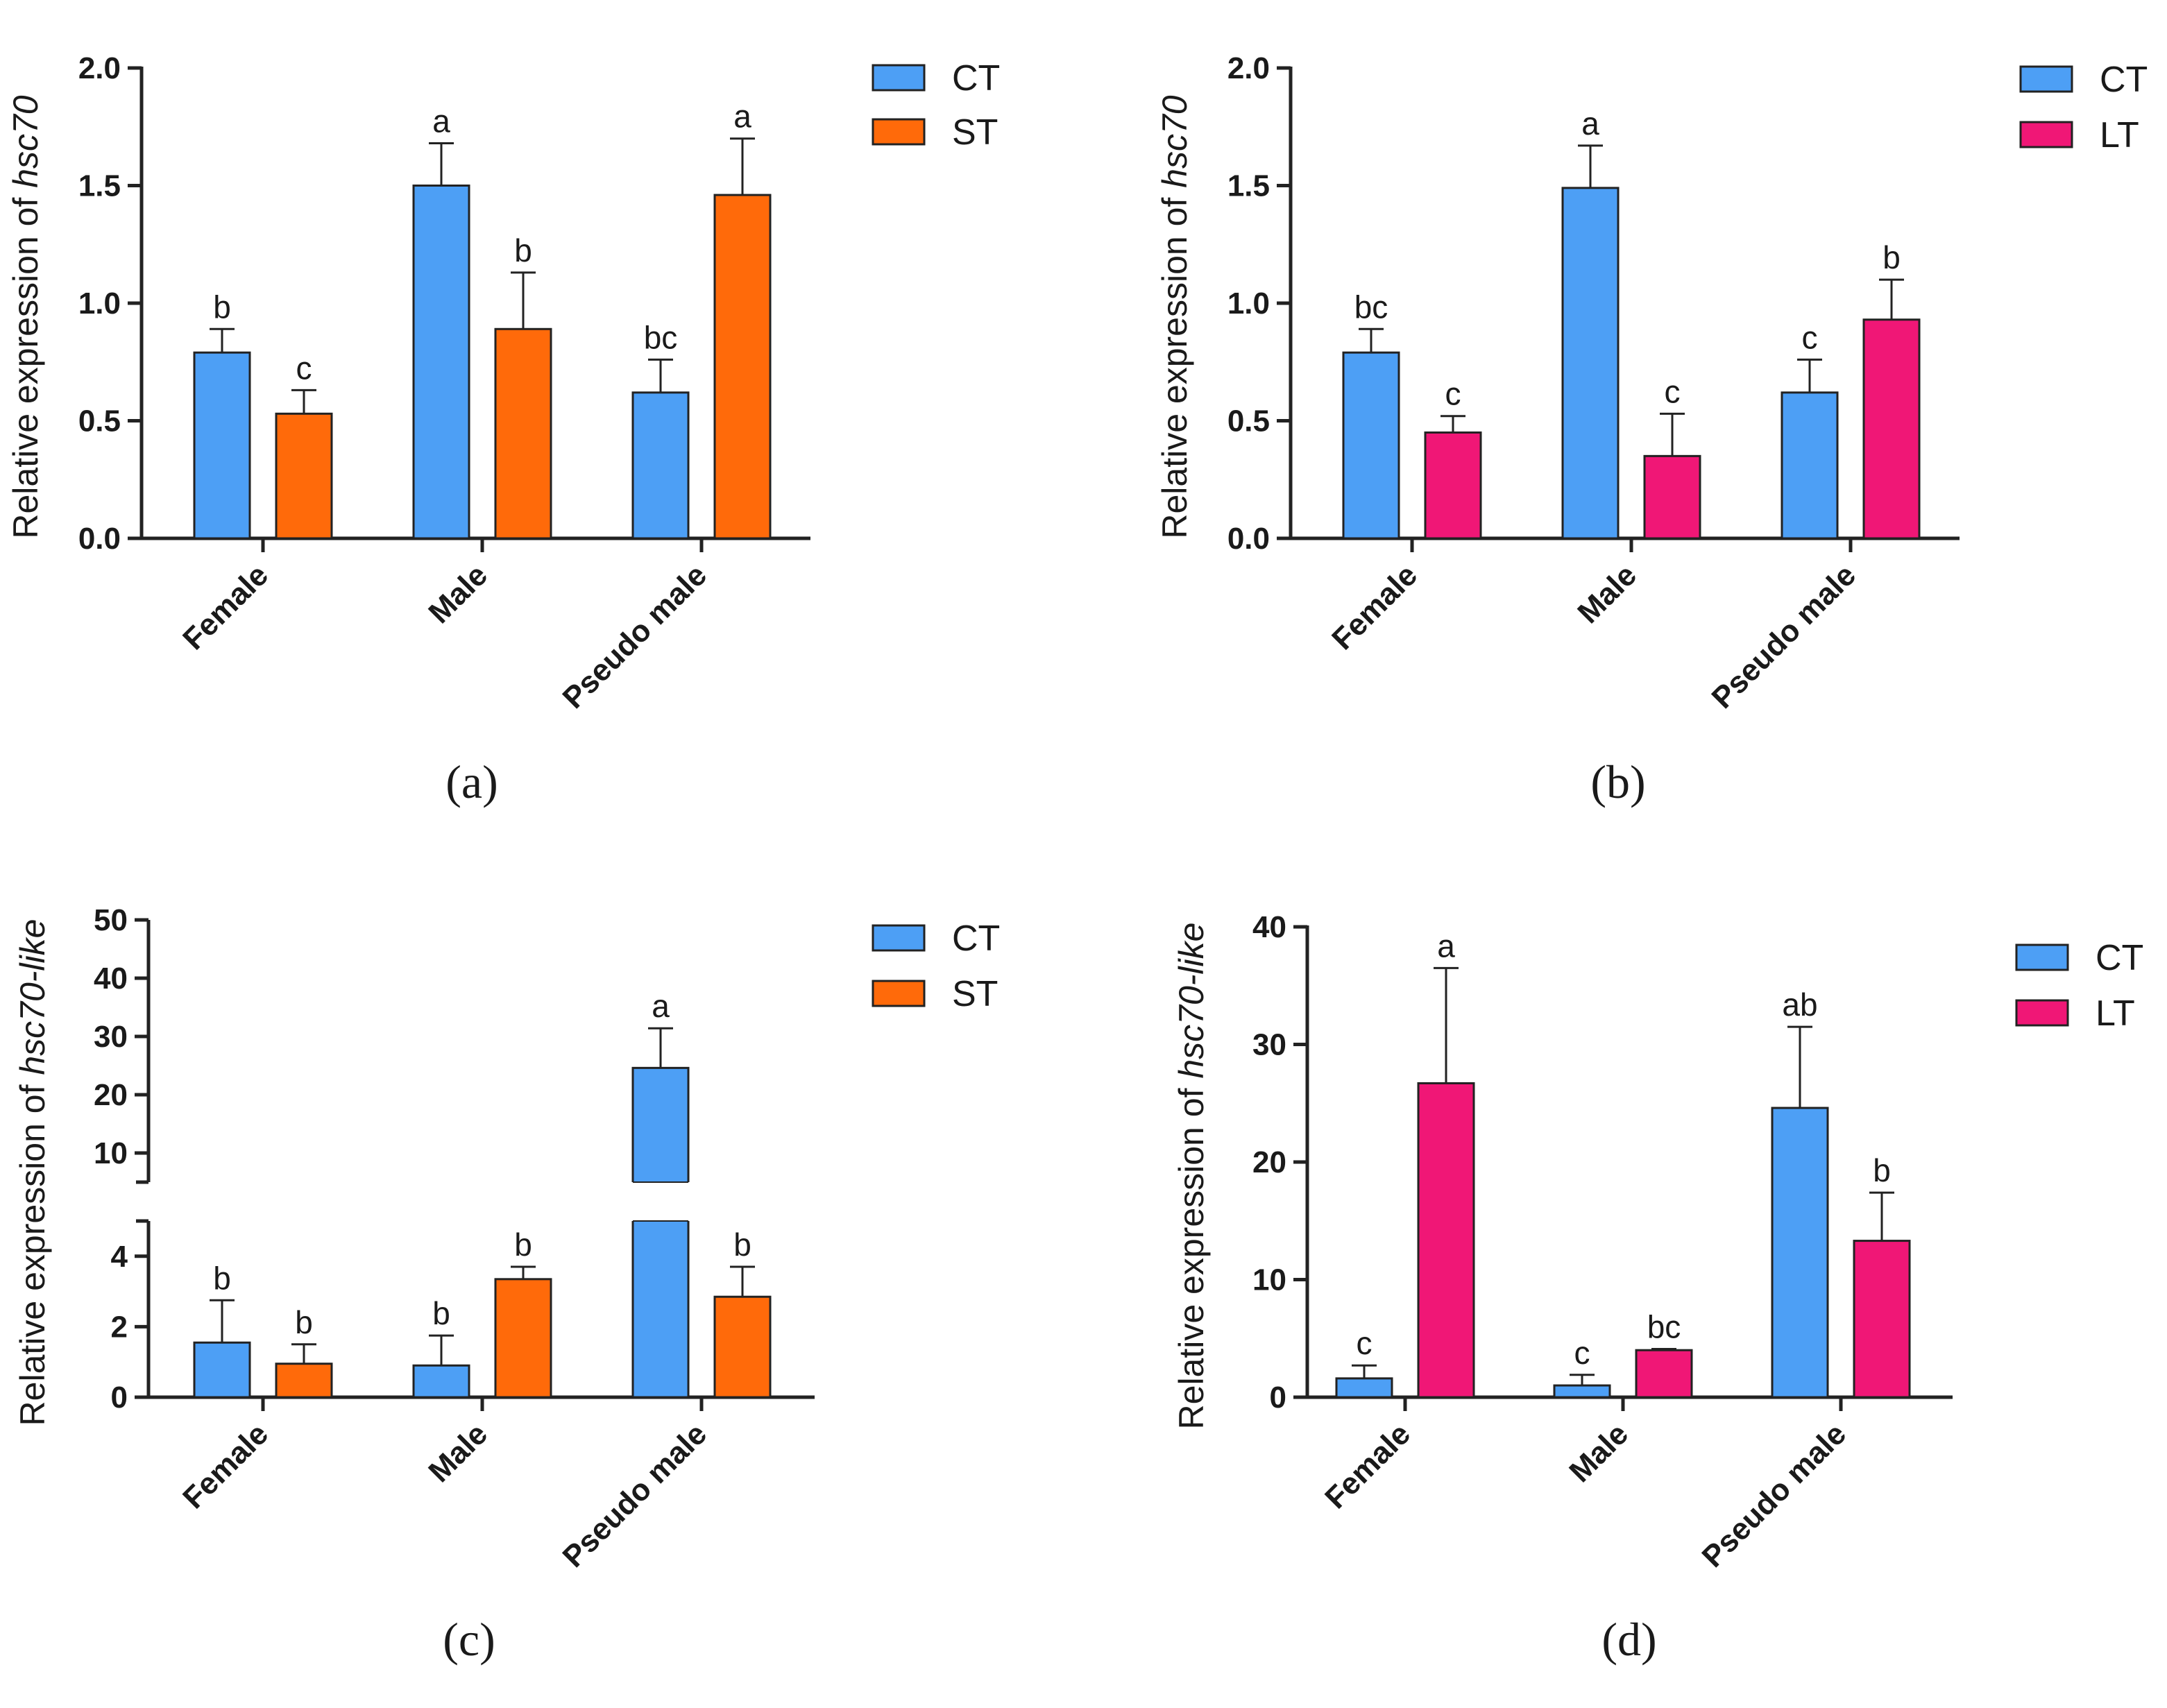  What do you see at coordinates (111, 920) in the screenshot?
I see `y-tick-label: 50` at bounding box center [111, 920].